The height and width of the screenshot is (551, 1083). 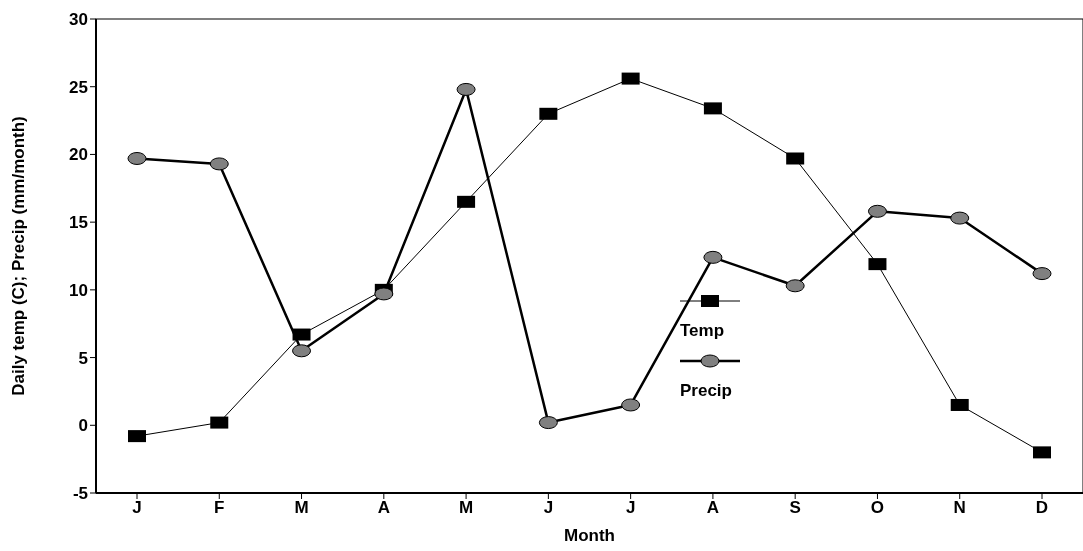 I want to click on y-tick-label: 25, so click(x=78, y=87).